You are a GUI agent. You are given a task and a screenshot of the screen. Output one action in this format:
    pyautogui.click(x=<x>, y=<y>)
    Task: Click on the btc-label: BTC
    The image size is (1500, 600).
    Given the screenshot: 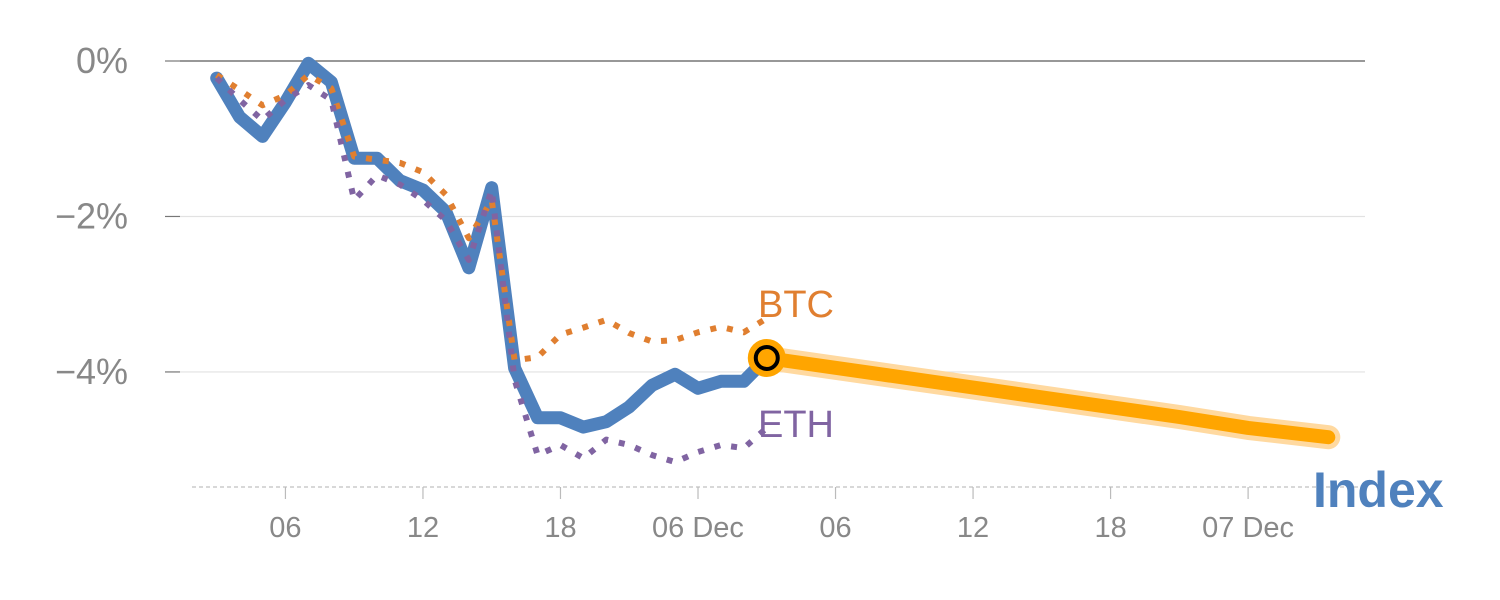 What is the action you would take?
    pyautogui.click(x=796, y=305)
    